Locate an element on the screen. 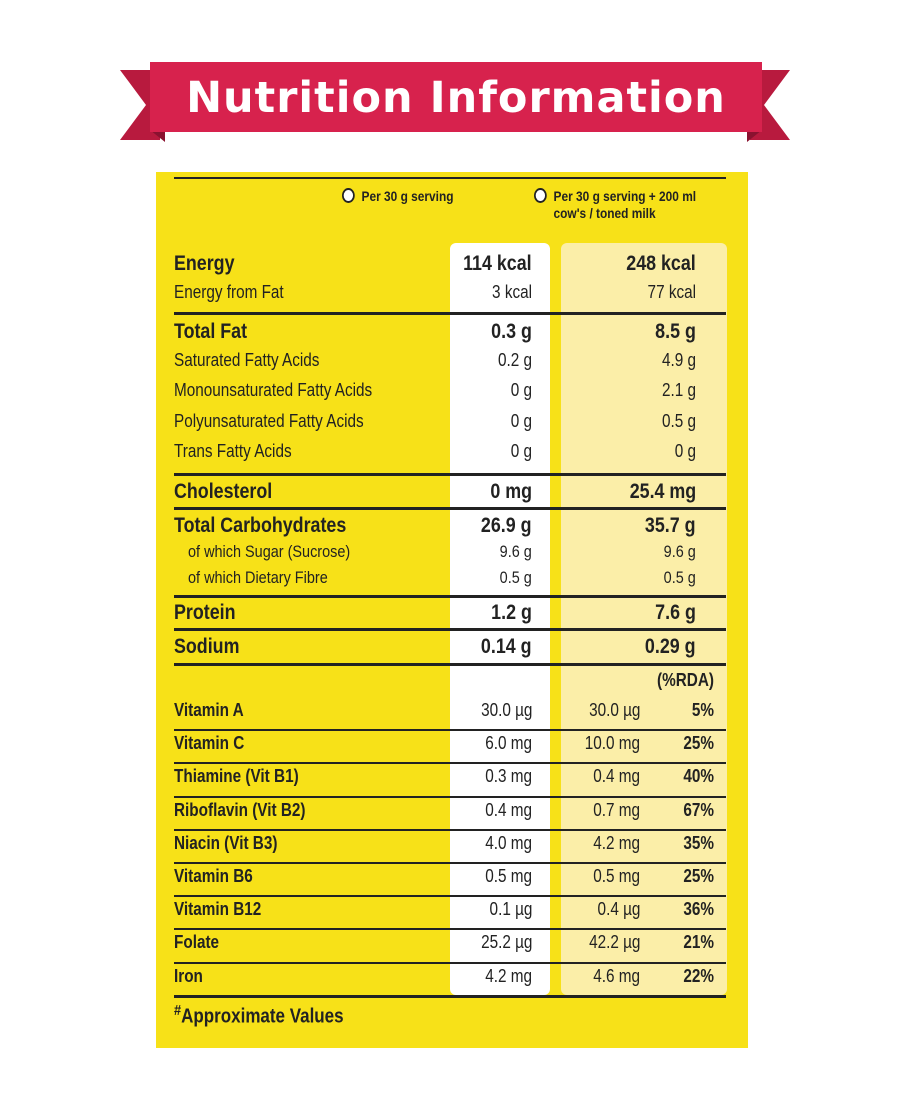 The width and height of the screenshot is (900, 1100). nutrient-label: Total Fat is located at coordinates (211, 331).